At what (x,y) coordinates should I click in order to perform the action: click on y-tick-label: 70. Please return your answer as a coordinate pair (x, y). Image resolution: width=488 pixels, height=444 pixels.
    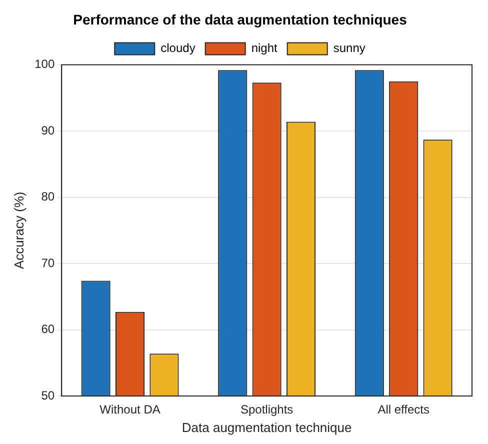
    Looking at the image, I should click on (48, 263).